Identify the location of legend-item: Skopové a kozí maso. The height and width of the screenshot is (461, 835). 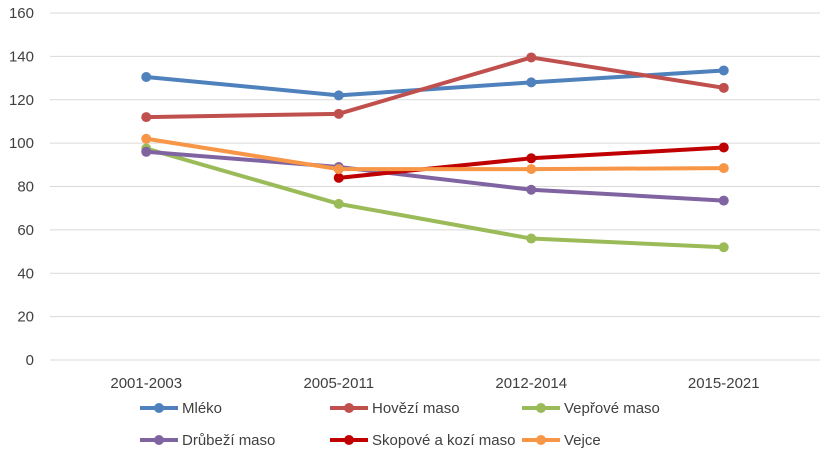
(422, 440).